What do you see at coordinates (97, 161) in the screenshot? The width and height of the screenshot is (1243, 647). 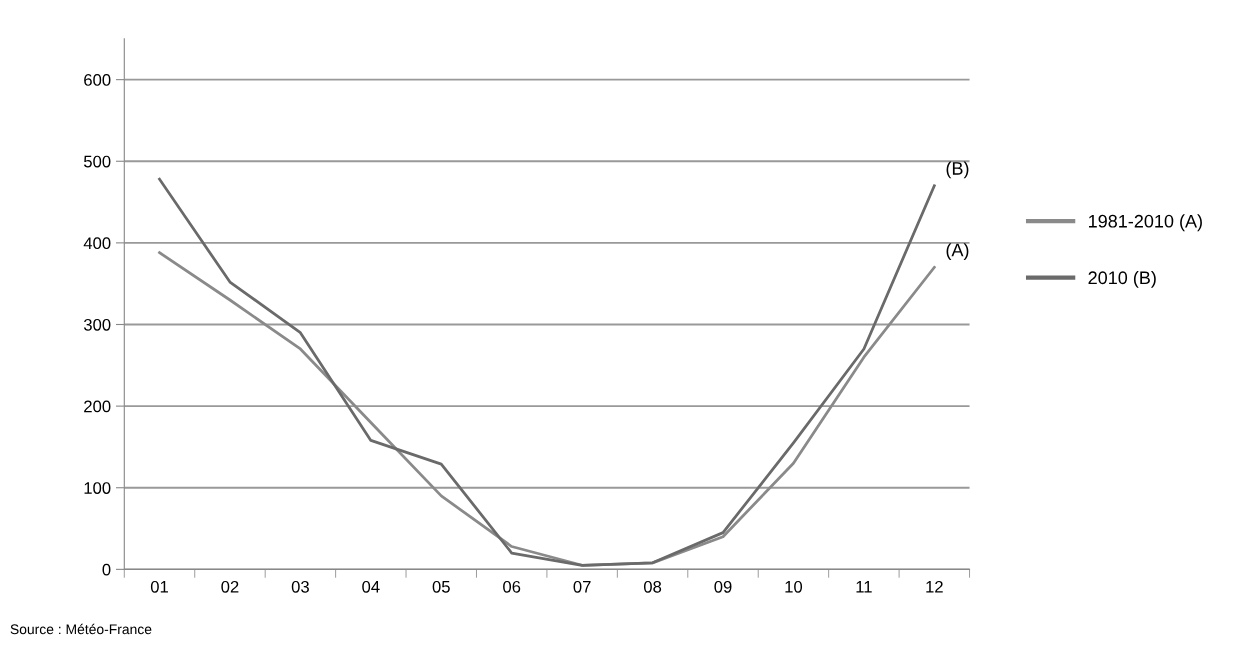 I see `y-tick-label: 500` at bounding box center [97, 161].